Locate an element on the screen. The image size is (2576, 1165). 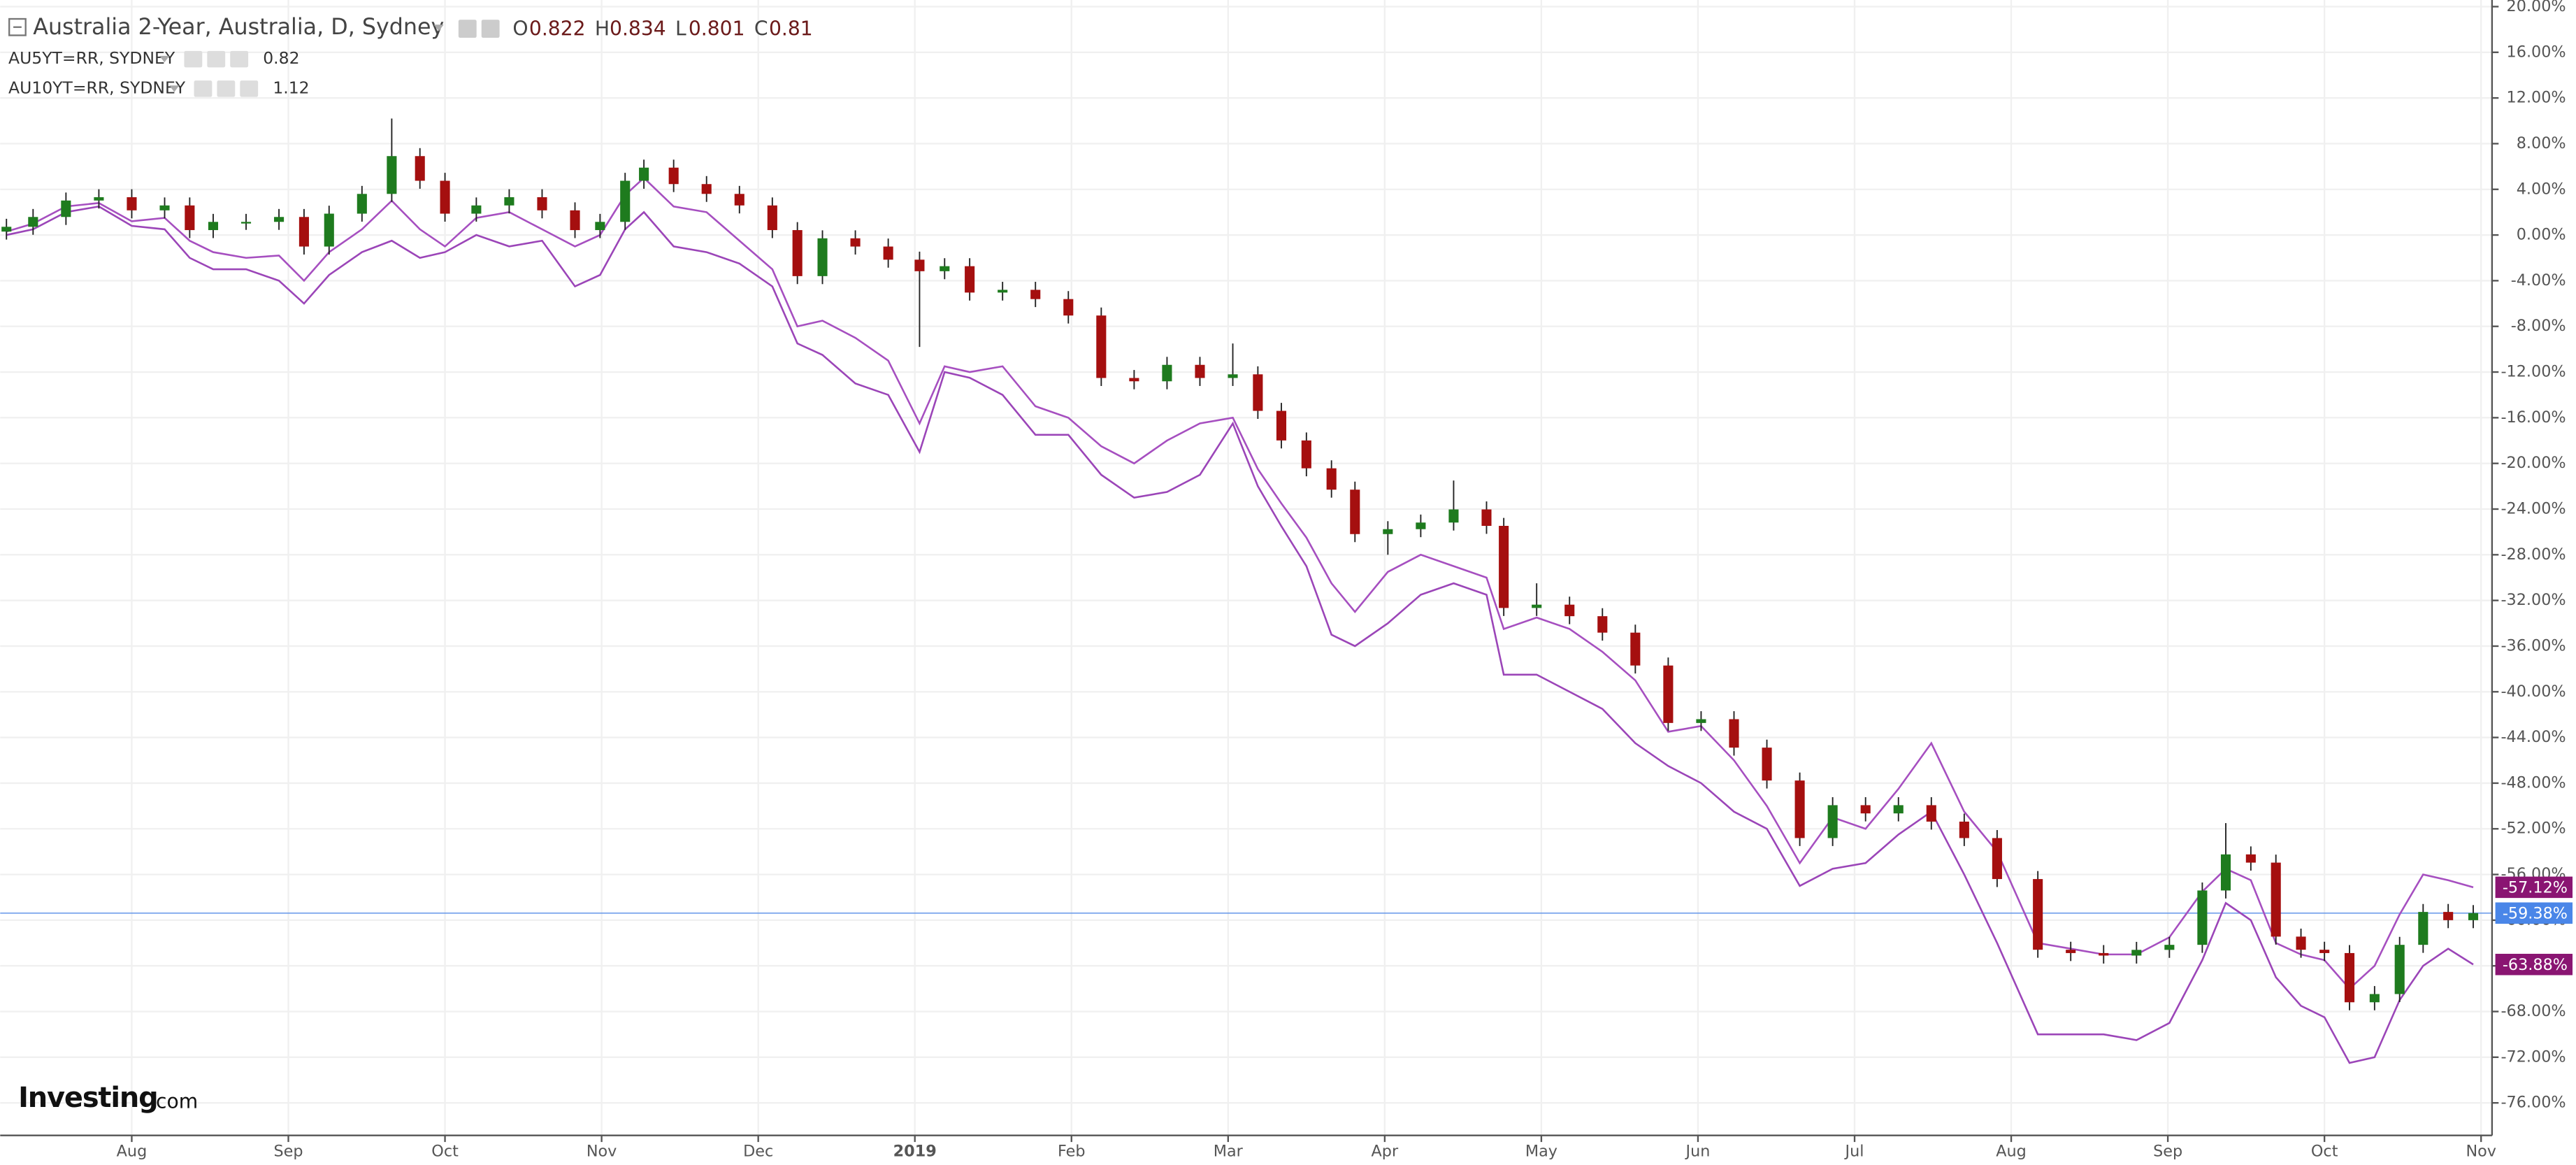
y-tick-label: -72.00% is located at coordinates (2533, 1057).